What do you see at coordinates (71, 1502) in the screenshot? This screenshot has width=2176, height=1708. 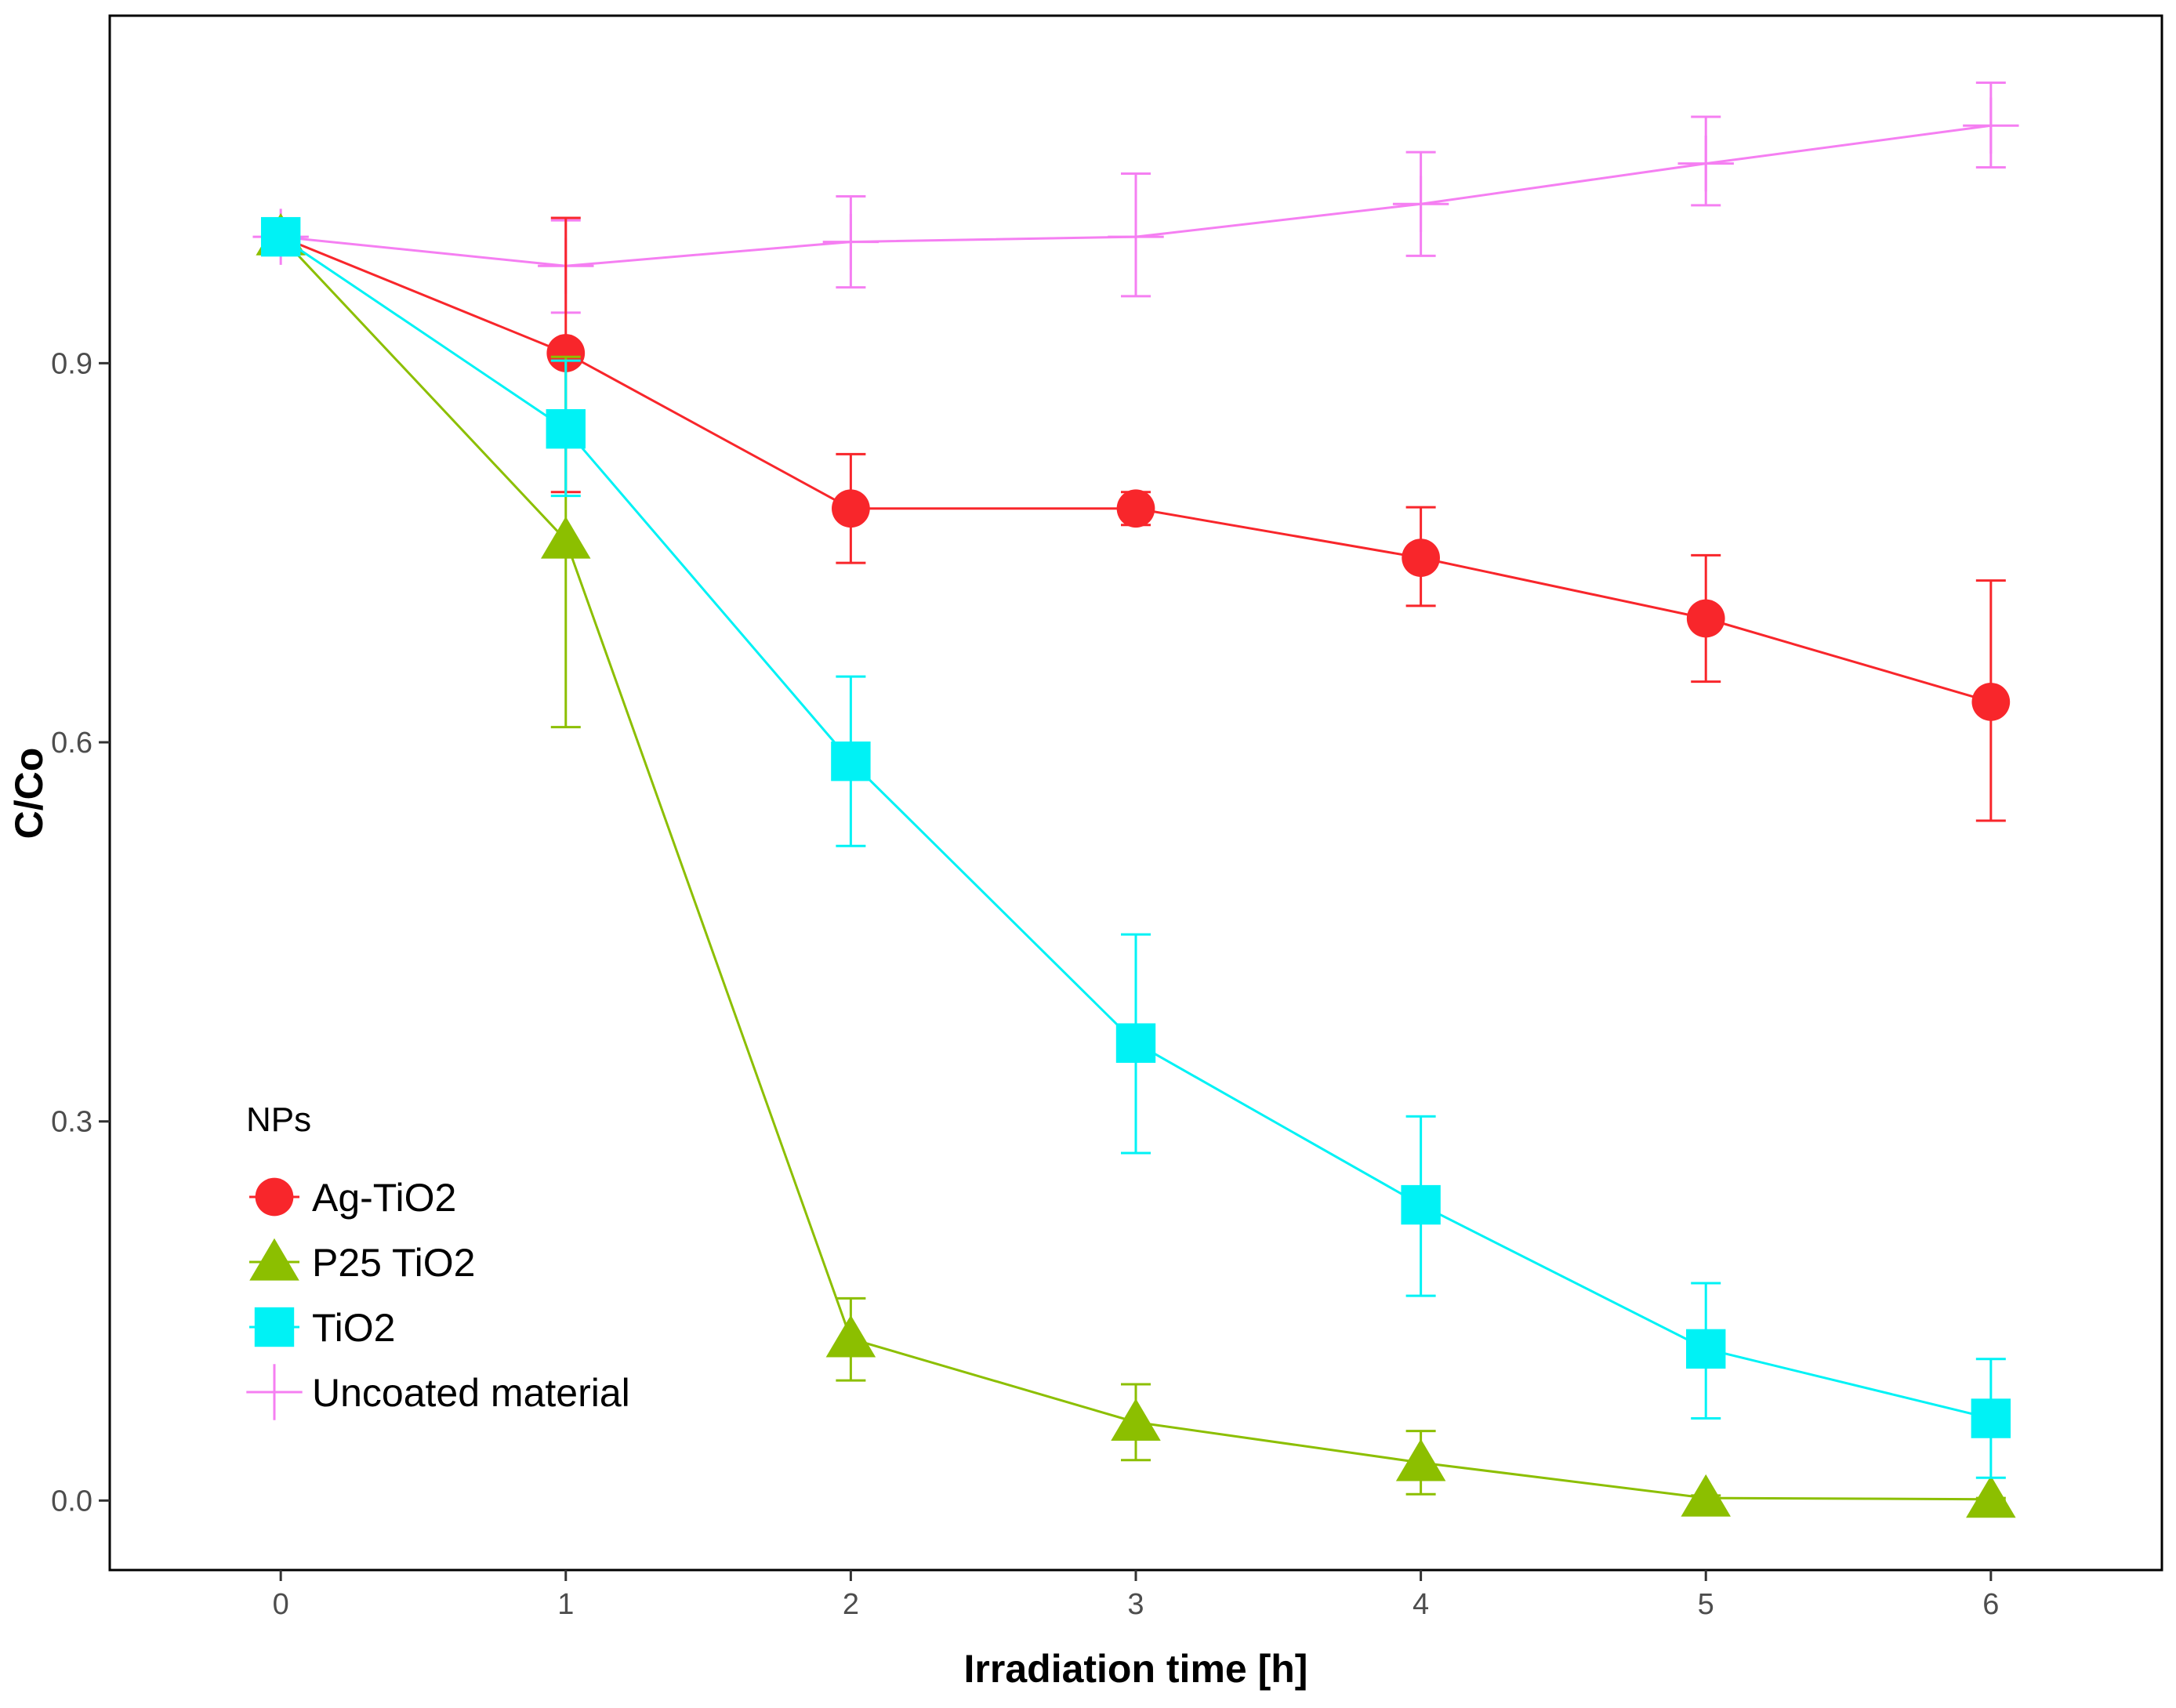 I see `y-tick-label: 0.0` at bounding box center [71, 1502].